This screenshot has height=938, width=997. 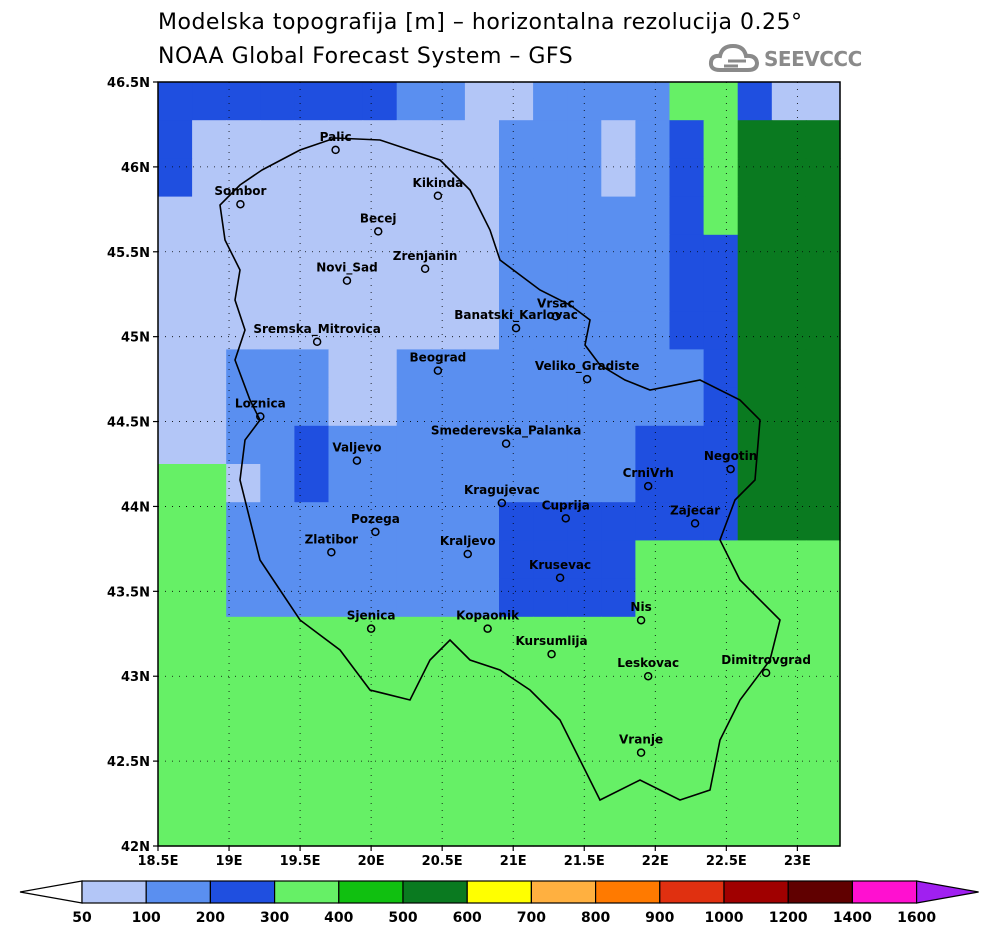 What do you see at coordinates (726, 861) in the screenshot?
I see `x-tick-label: 22.5E` at bounding box center [726, 861].